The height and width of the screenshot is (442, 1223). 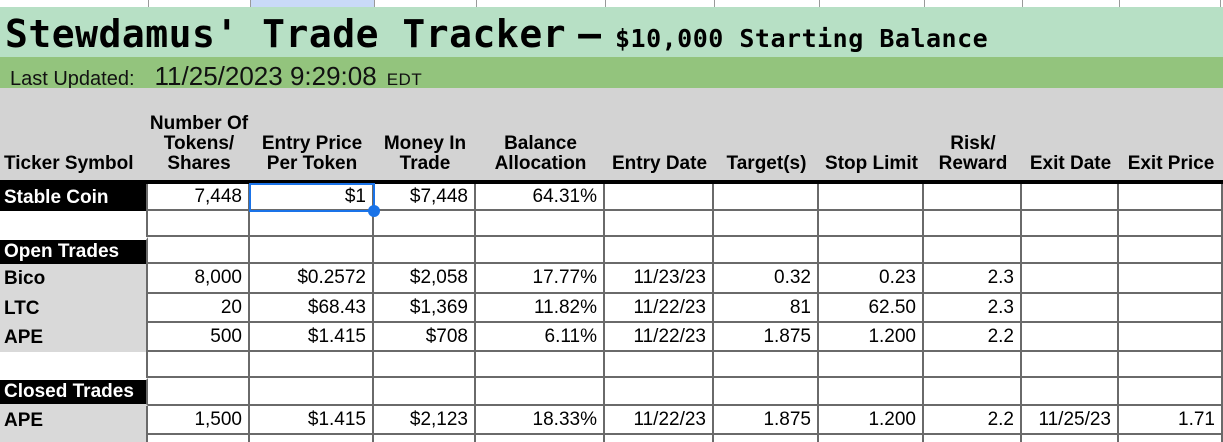 What do you see at coordinates (766, 308) in the screenshot?
I see `cell-targets: 81` at bounding box center [766, 308].